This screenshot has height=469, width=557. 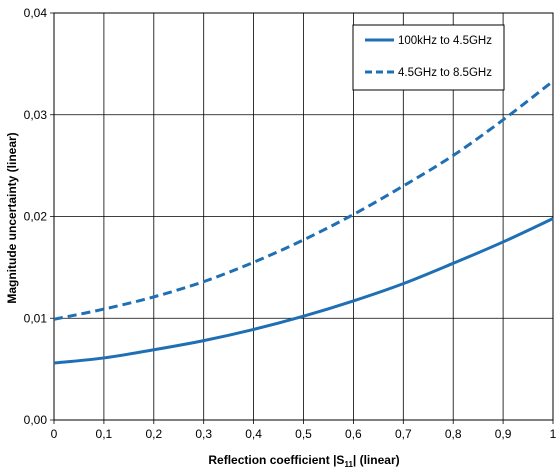 What do you see at coordinates (36, 318) in the screenshot?
I see `y-tick-label: 0,01` at bounding box center [36, 318].